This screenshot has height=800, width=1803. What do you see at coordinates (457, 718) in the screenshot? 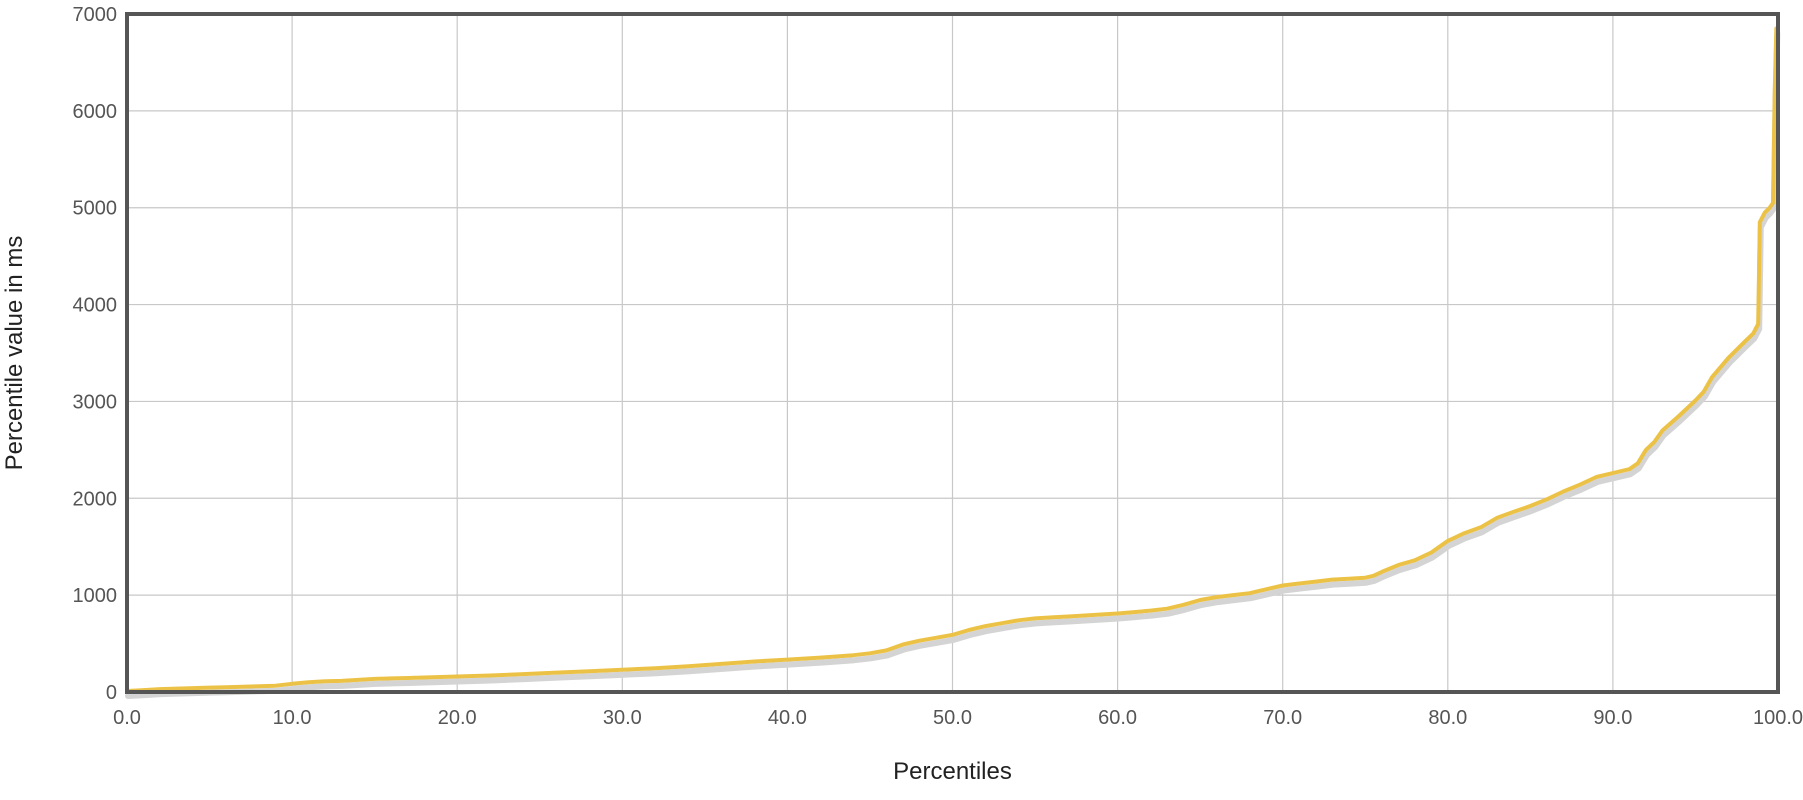
I see `x-tick-label: 20.0` at bounding box center [457, 718].